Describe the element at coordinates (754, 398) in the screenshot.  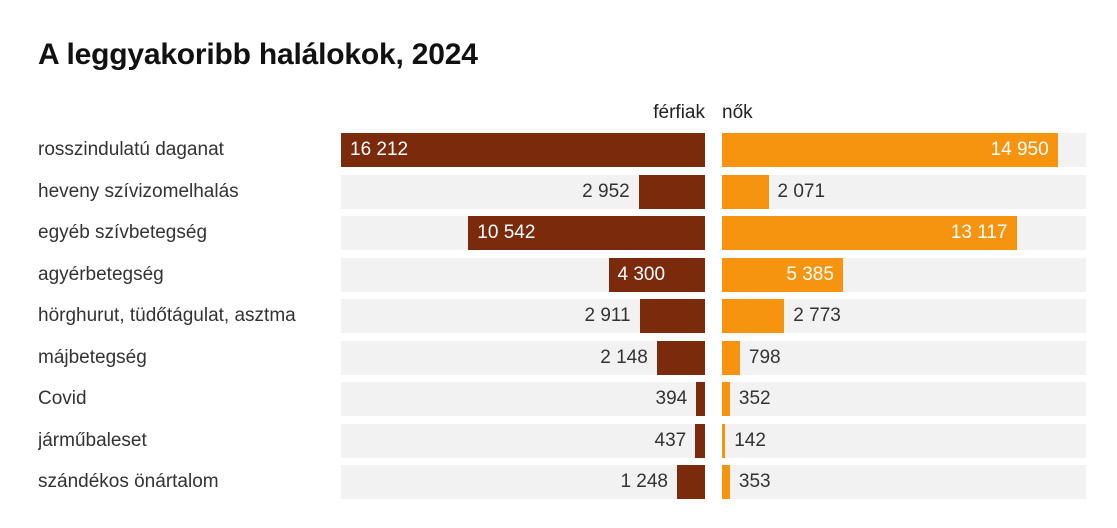
I see `women-value-label: 352` at that location.